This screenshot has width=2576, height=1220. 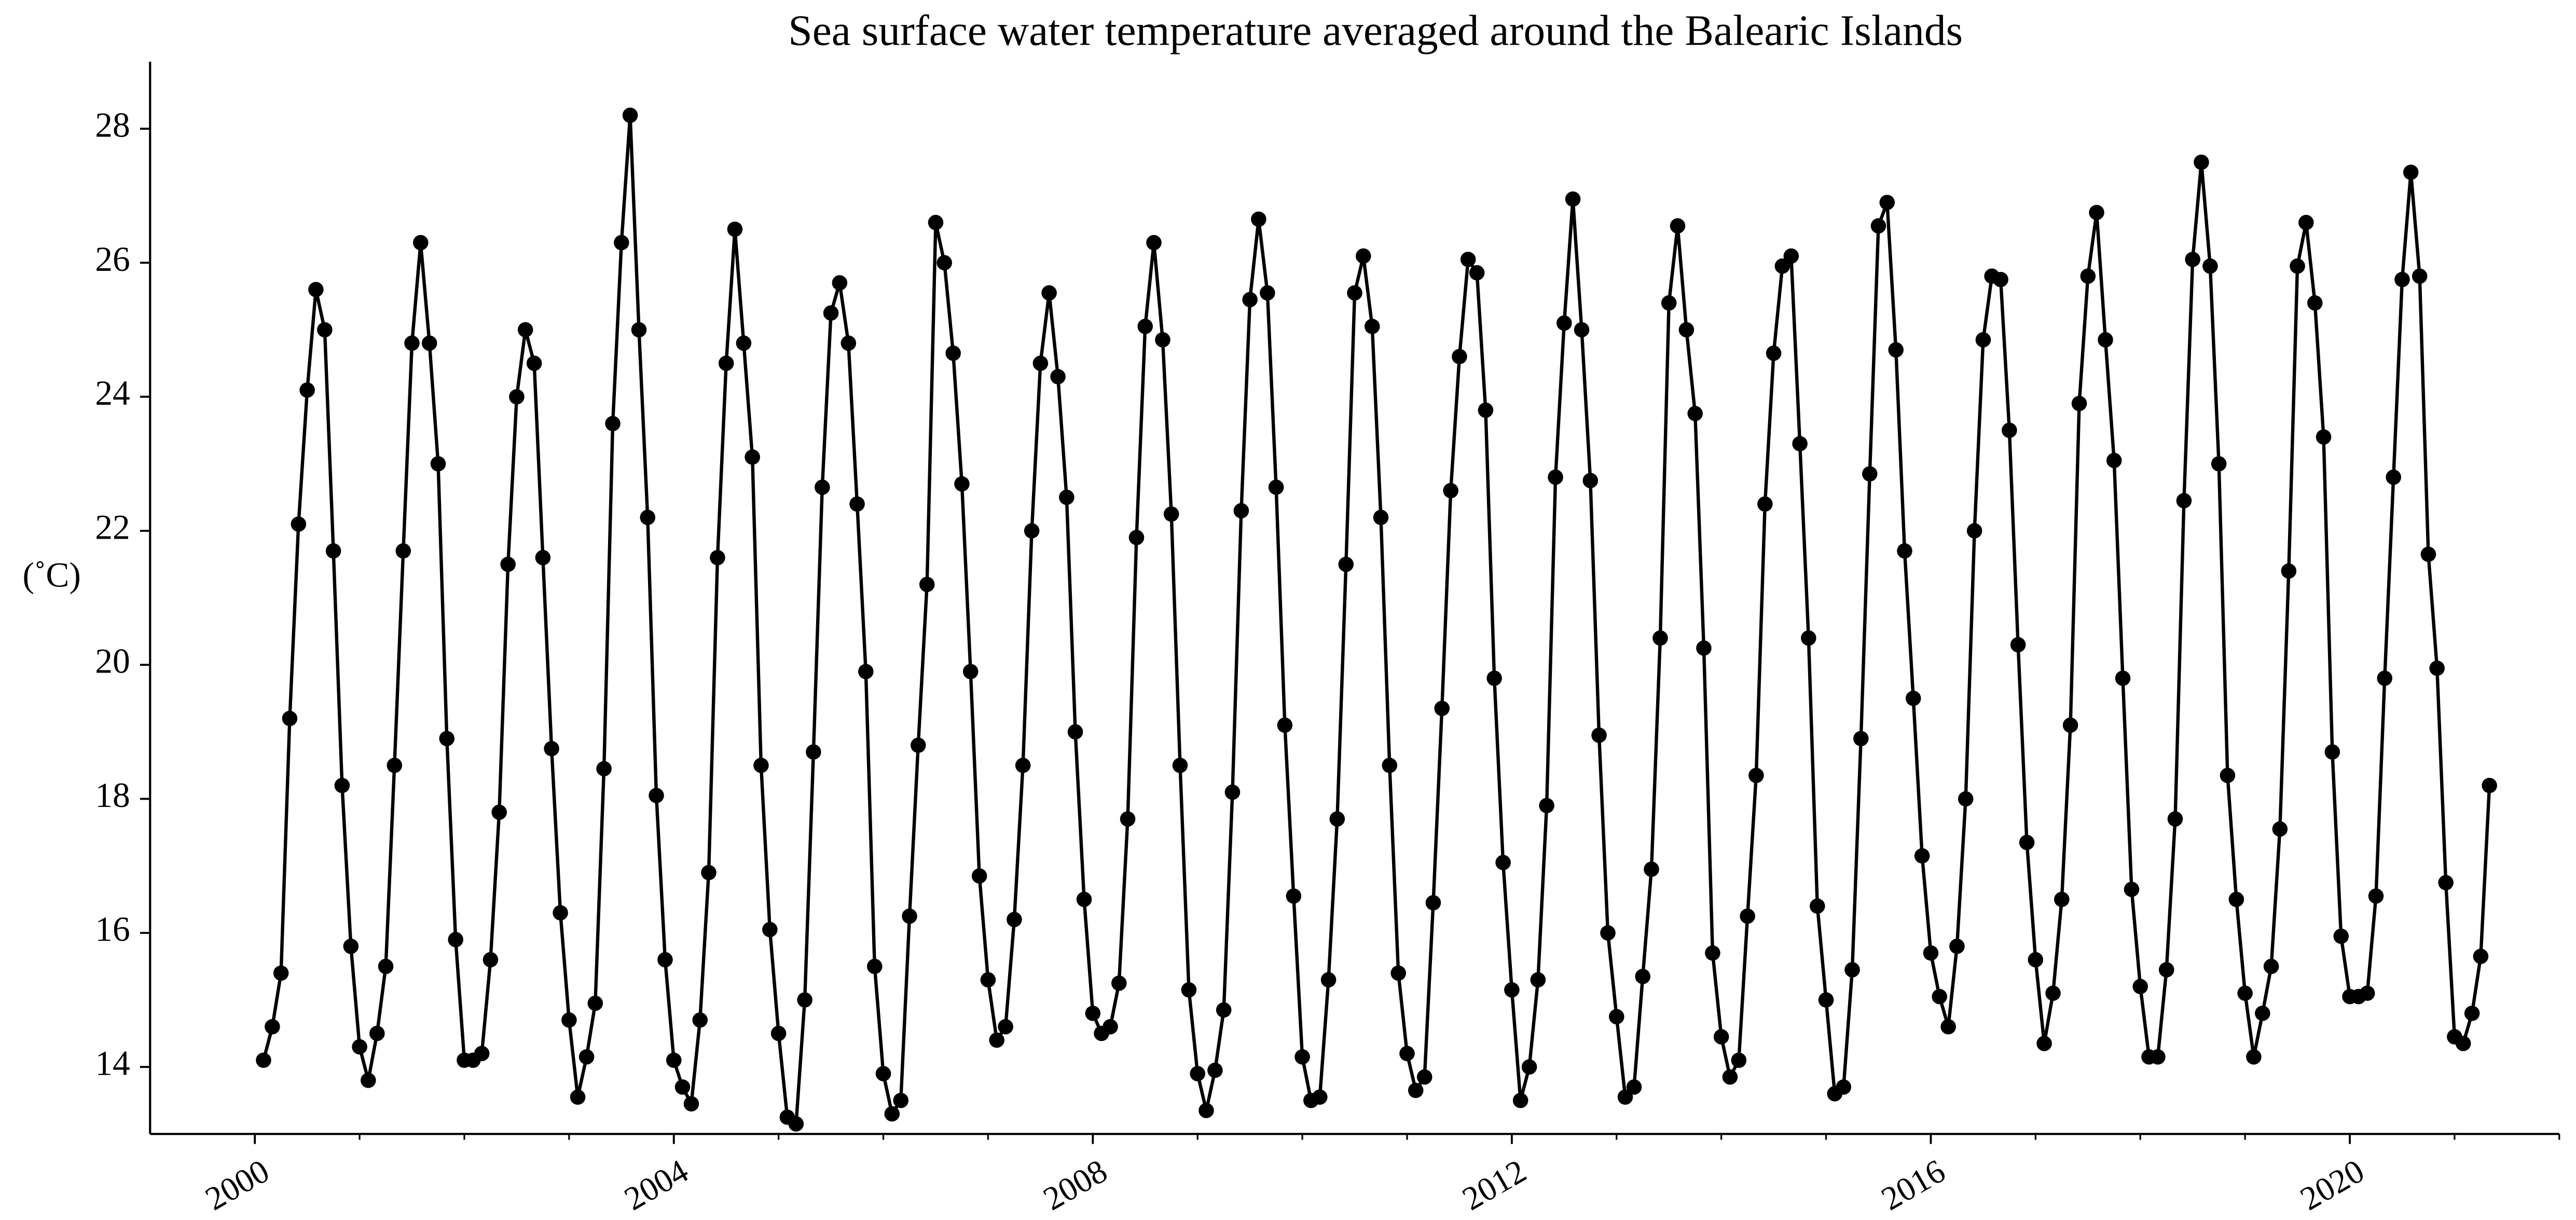 What do you see at coordinates (1913, 1184) in the screenshot?
I see `x-tick-label: 2016` at bounding box center [1913, 1184].